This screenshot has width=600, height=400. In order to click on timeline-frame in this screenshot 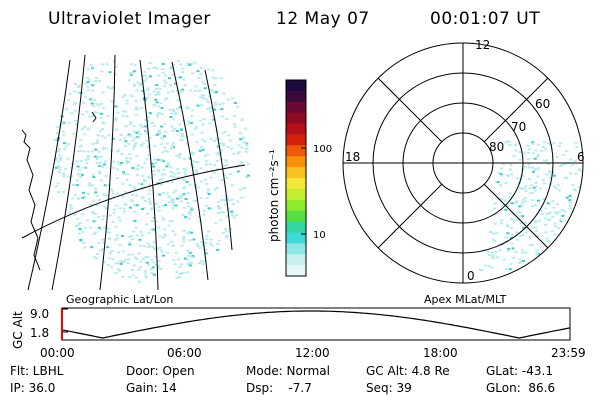, I will do `click(316, 324)`.